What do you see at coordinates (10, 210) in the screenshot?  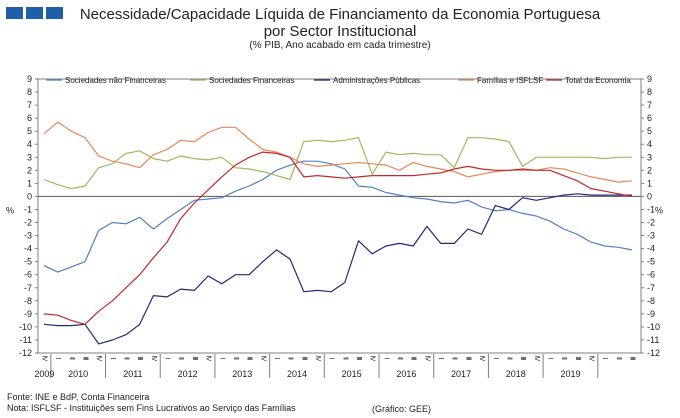 I see `y-axis-label-left: %` at bounding box center [10, 210].